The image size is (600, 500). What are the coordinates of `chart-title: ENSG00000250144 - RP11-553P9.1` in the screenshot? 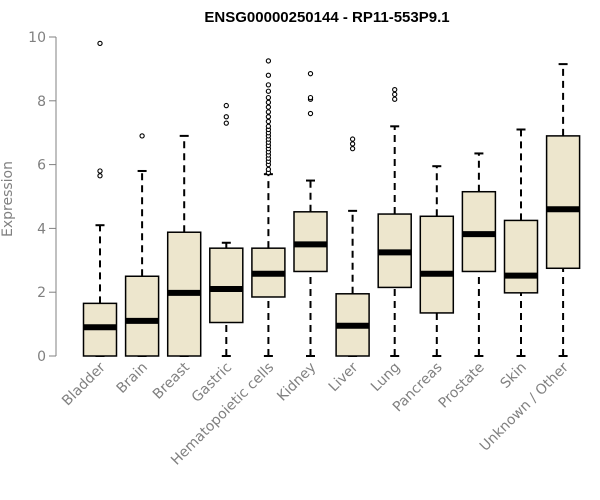 It's located at (326, 17).